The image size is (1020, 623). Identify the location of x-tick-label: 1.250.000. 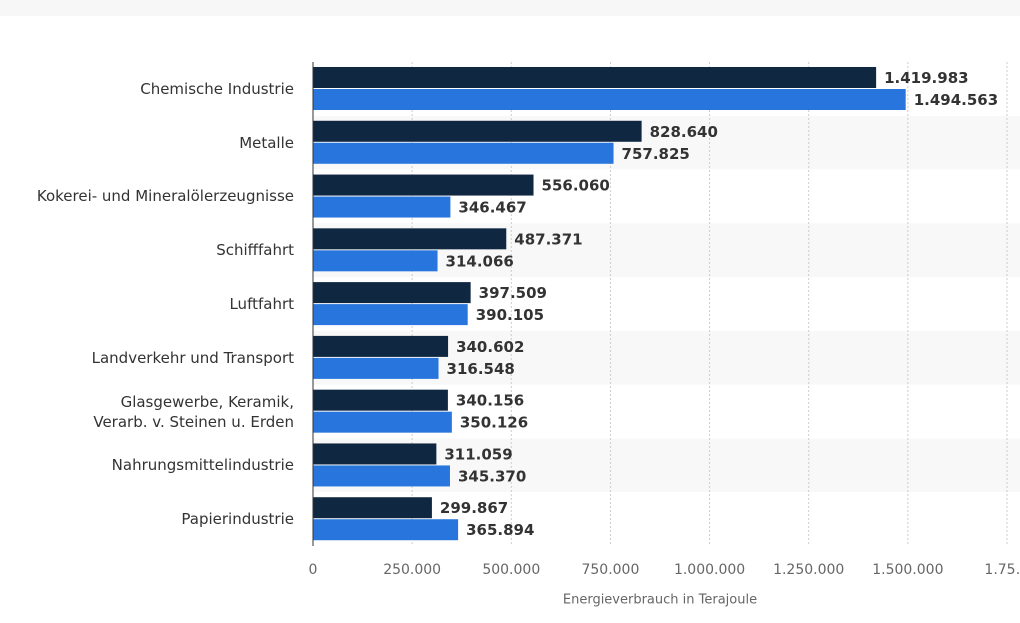
(808, 570).